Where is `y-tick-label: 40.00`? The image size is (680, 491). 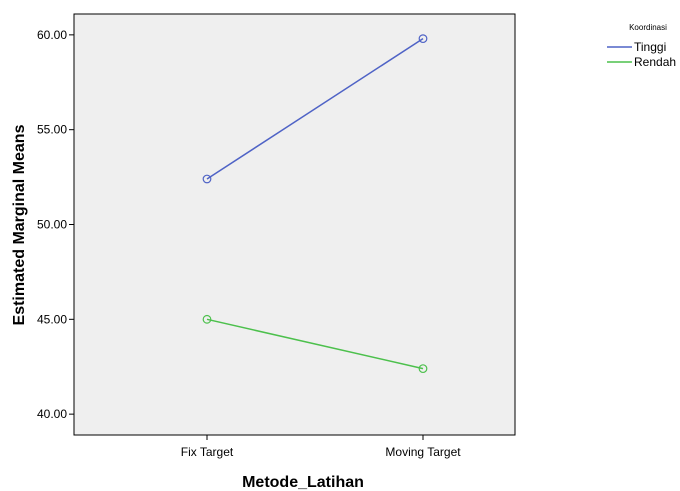 y-tick-label: 40.00 is located at coordinates (52, 414).